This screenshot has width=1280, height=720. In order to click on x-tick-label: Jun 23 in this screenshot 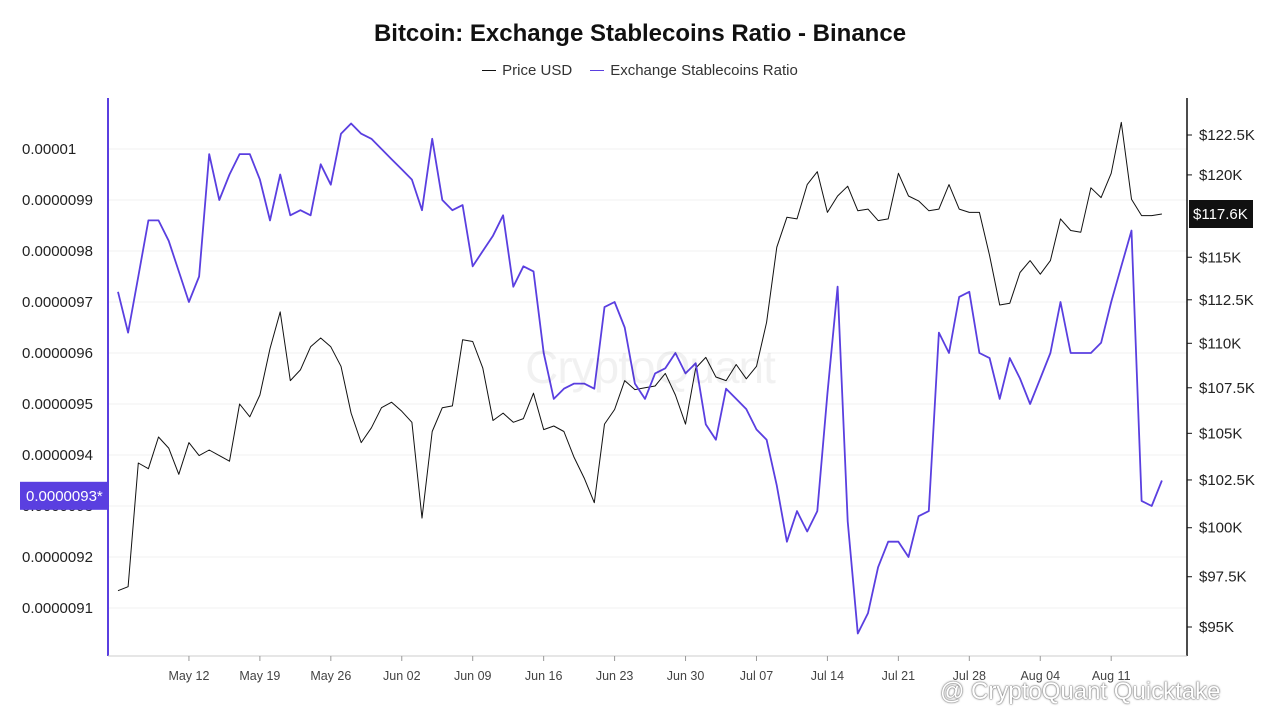, I will do `click(615, 676)`.